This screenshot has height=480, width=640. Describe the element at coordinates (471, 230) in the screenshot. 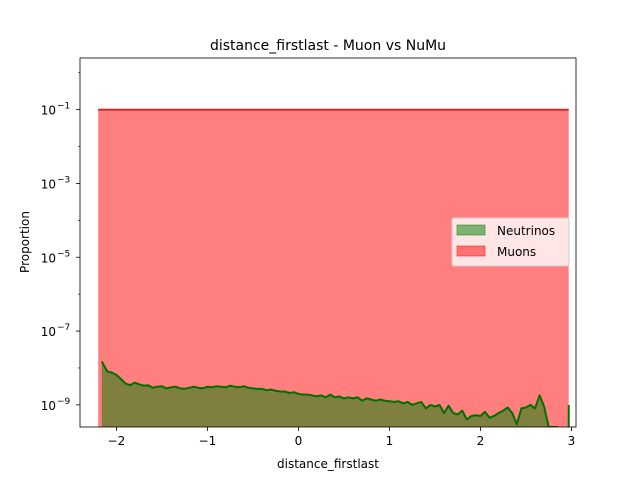

I see `legend-swatch-neutrinos` at that location.